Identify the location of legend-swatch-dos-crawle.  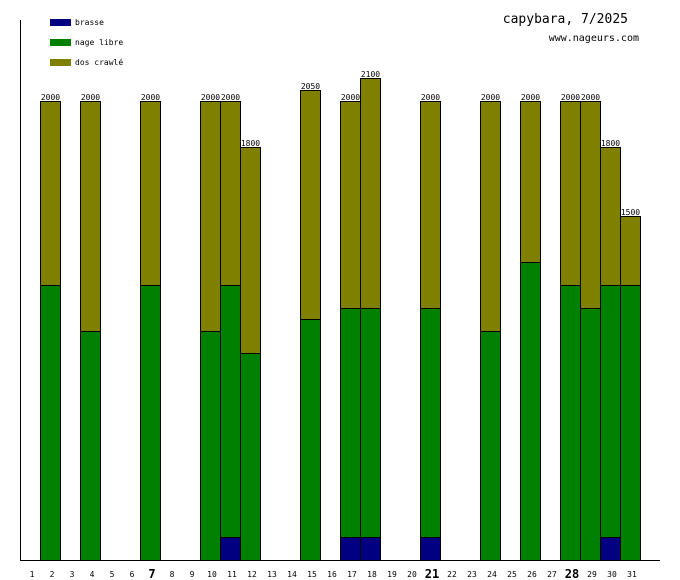
(60, 62).